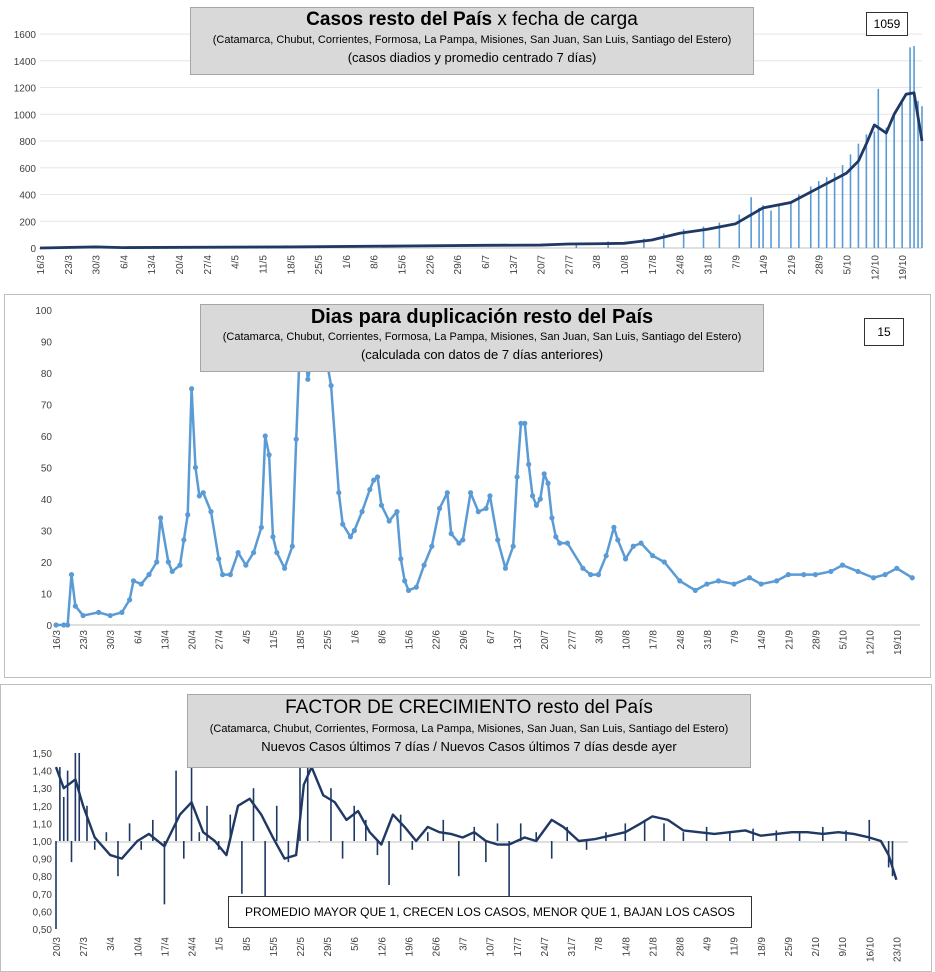 The image size is (935, 972). I want to click on x-tick-label: 24/4, so click(193, 947).